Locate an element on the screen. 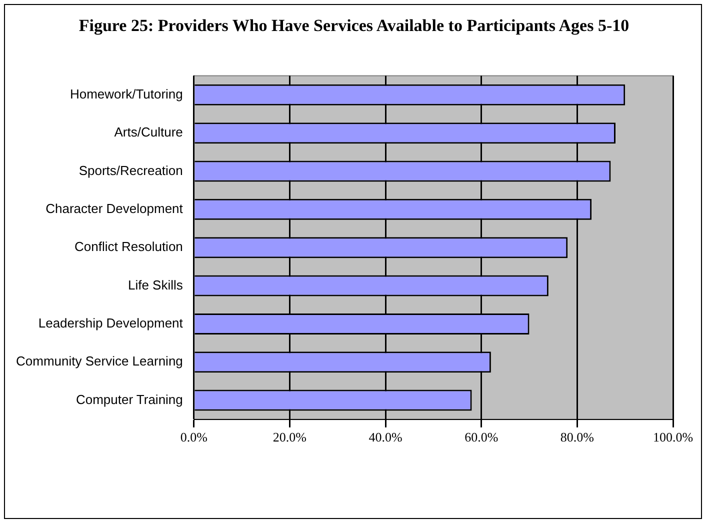 The image size is (708, 525). x-tick-label: 80.0% is located at coordinates (577, 437).